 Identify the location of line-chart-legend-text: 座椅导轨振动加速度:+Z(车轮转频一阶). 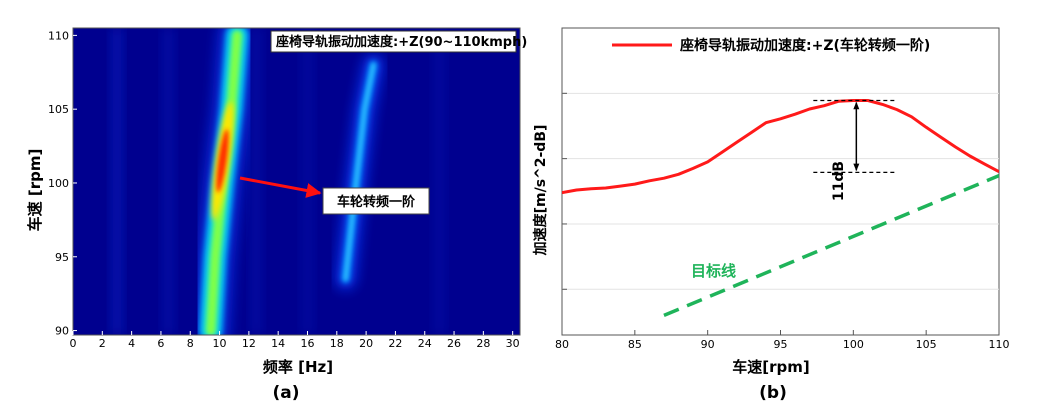
(805, 45).